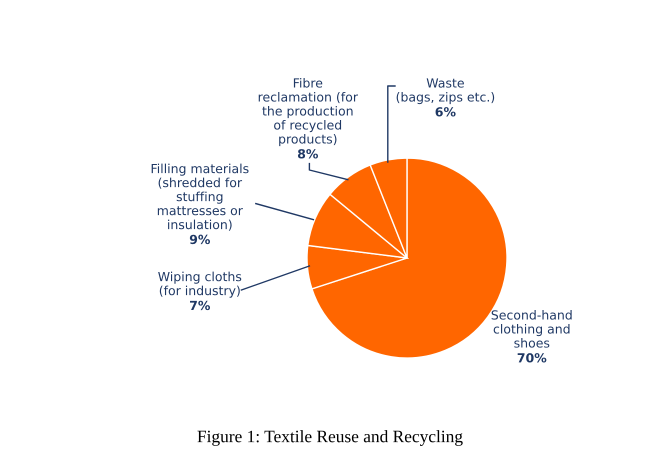 Image resolution: width=660 pixels, height=461 pixels. What do you see at coordinates (200, 305) in the screenshot?
I see `data-label: 7%` at bounding box center [200, 305].